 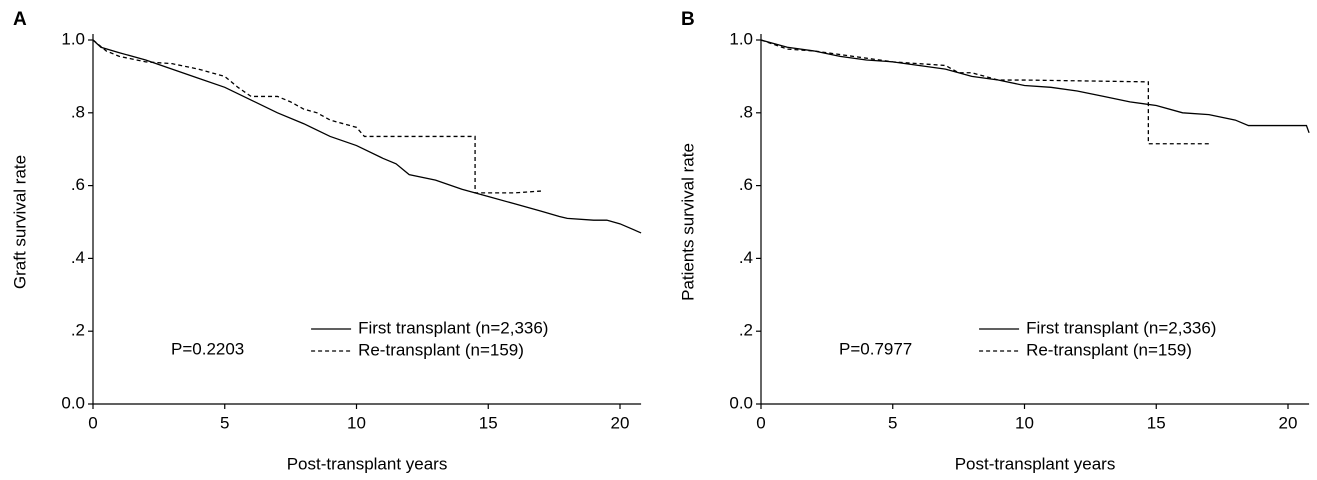 What do you see at coordinates (875, 348) in the screenshot?
I see `p-value: P=0.7977` at bounding box center [875, 348].